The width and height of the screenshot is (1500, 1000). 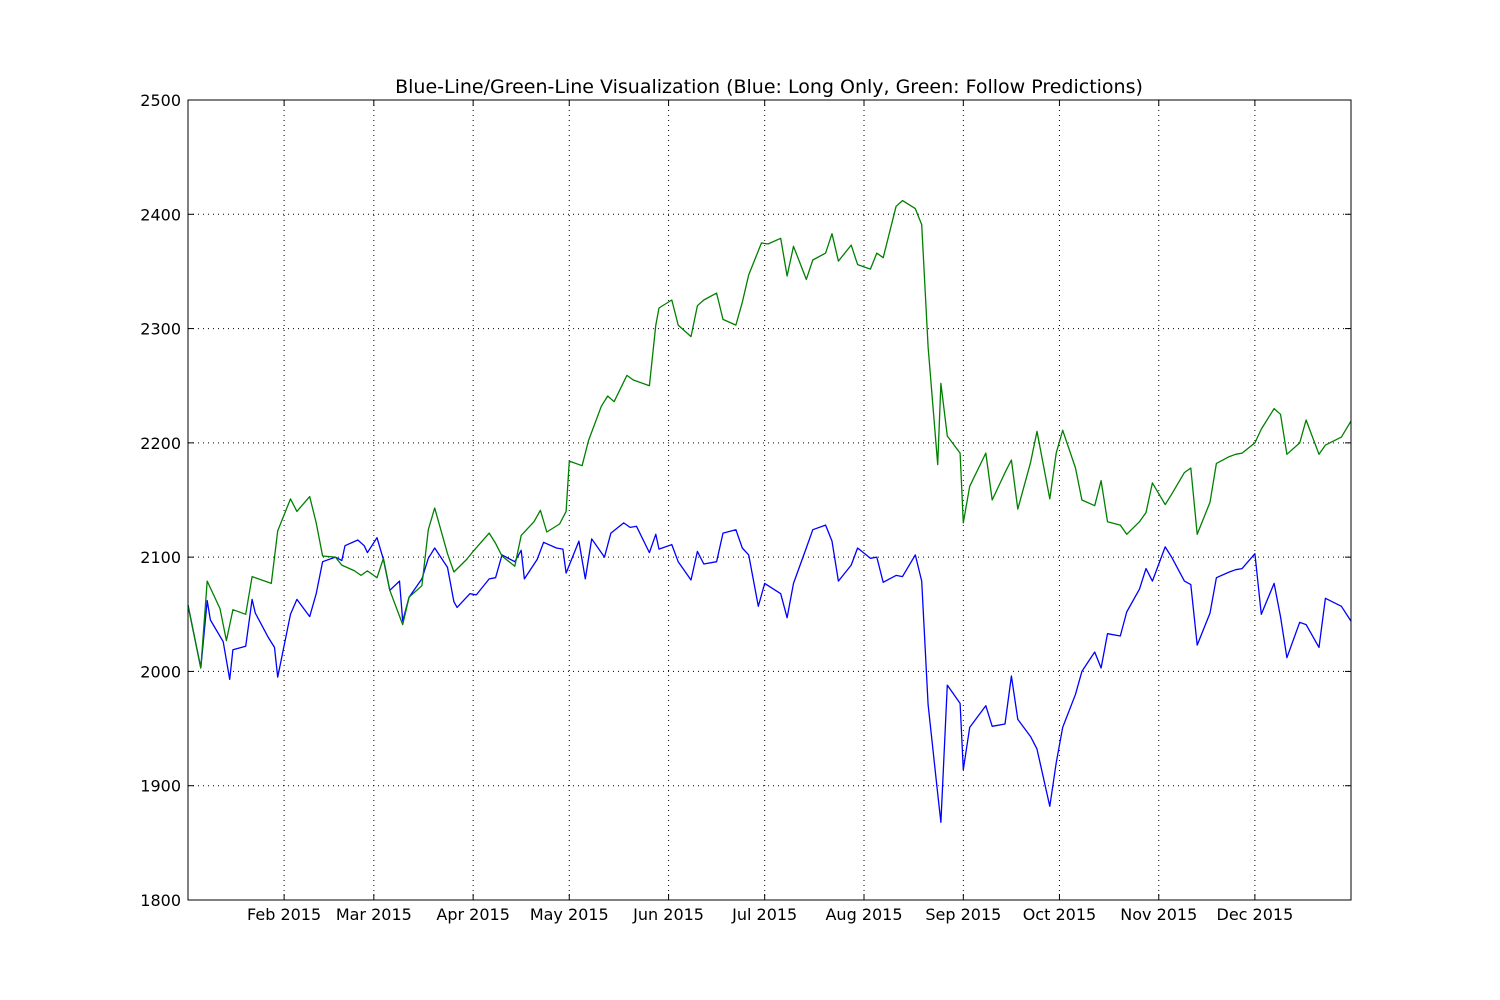 I want to click on x-tick-label: Aug 2015, so click(x=863, y=914).